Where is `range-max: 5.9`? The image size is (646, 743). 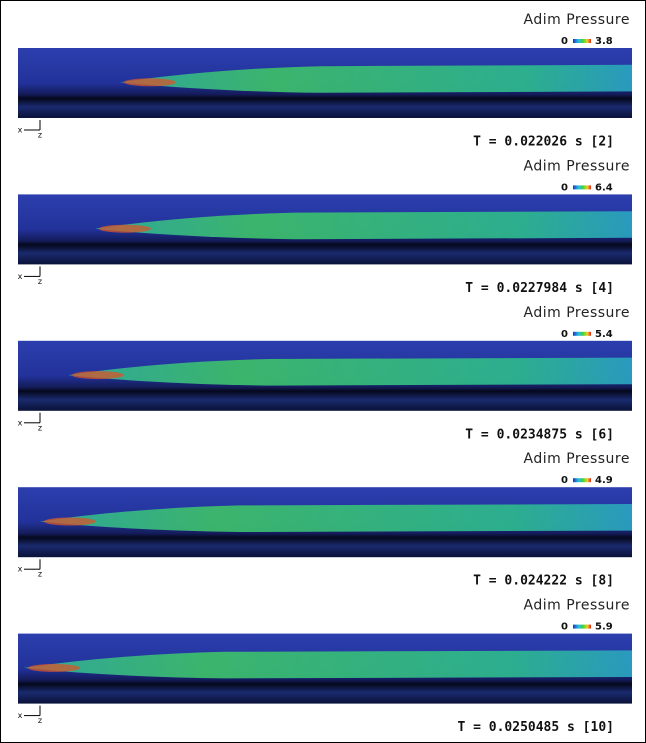 range-max: 5.9 is located at coordinates (604, 627).